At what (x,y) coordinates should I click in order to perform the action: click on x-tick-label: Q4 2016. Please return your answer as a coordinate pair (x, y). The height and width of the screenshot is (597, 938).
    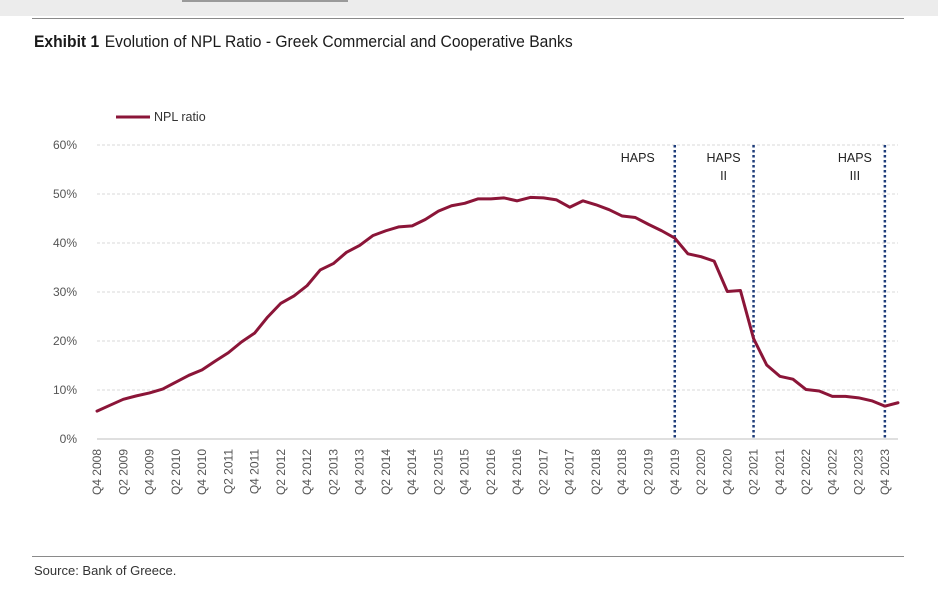
    Looking at the image, I should click on (517, 472).